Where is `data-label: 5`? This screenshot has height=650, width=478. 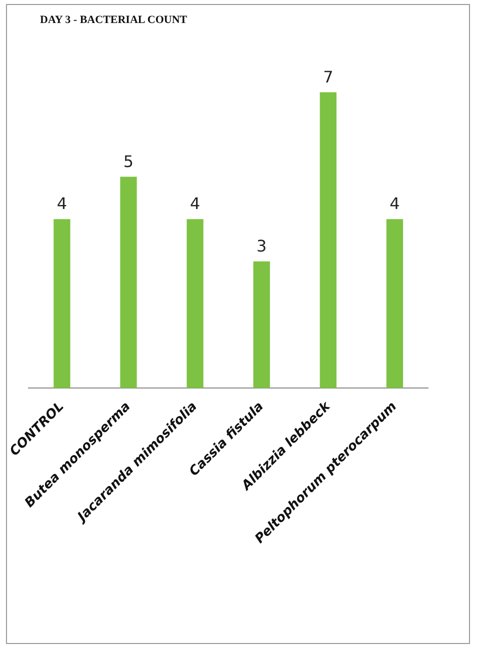
data-label: 5 is located at coordinates (128, 161).